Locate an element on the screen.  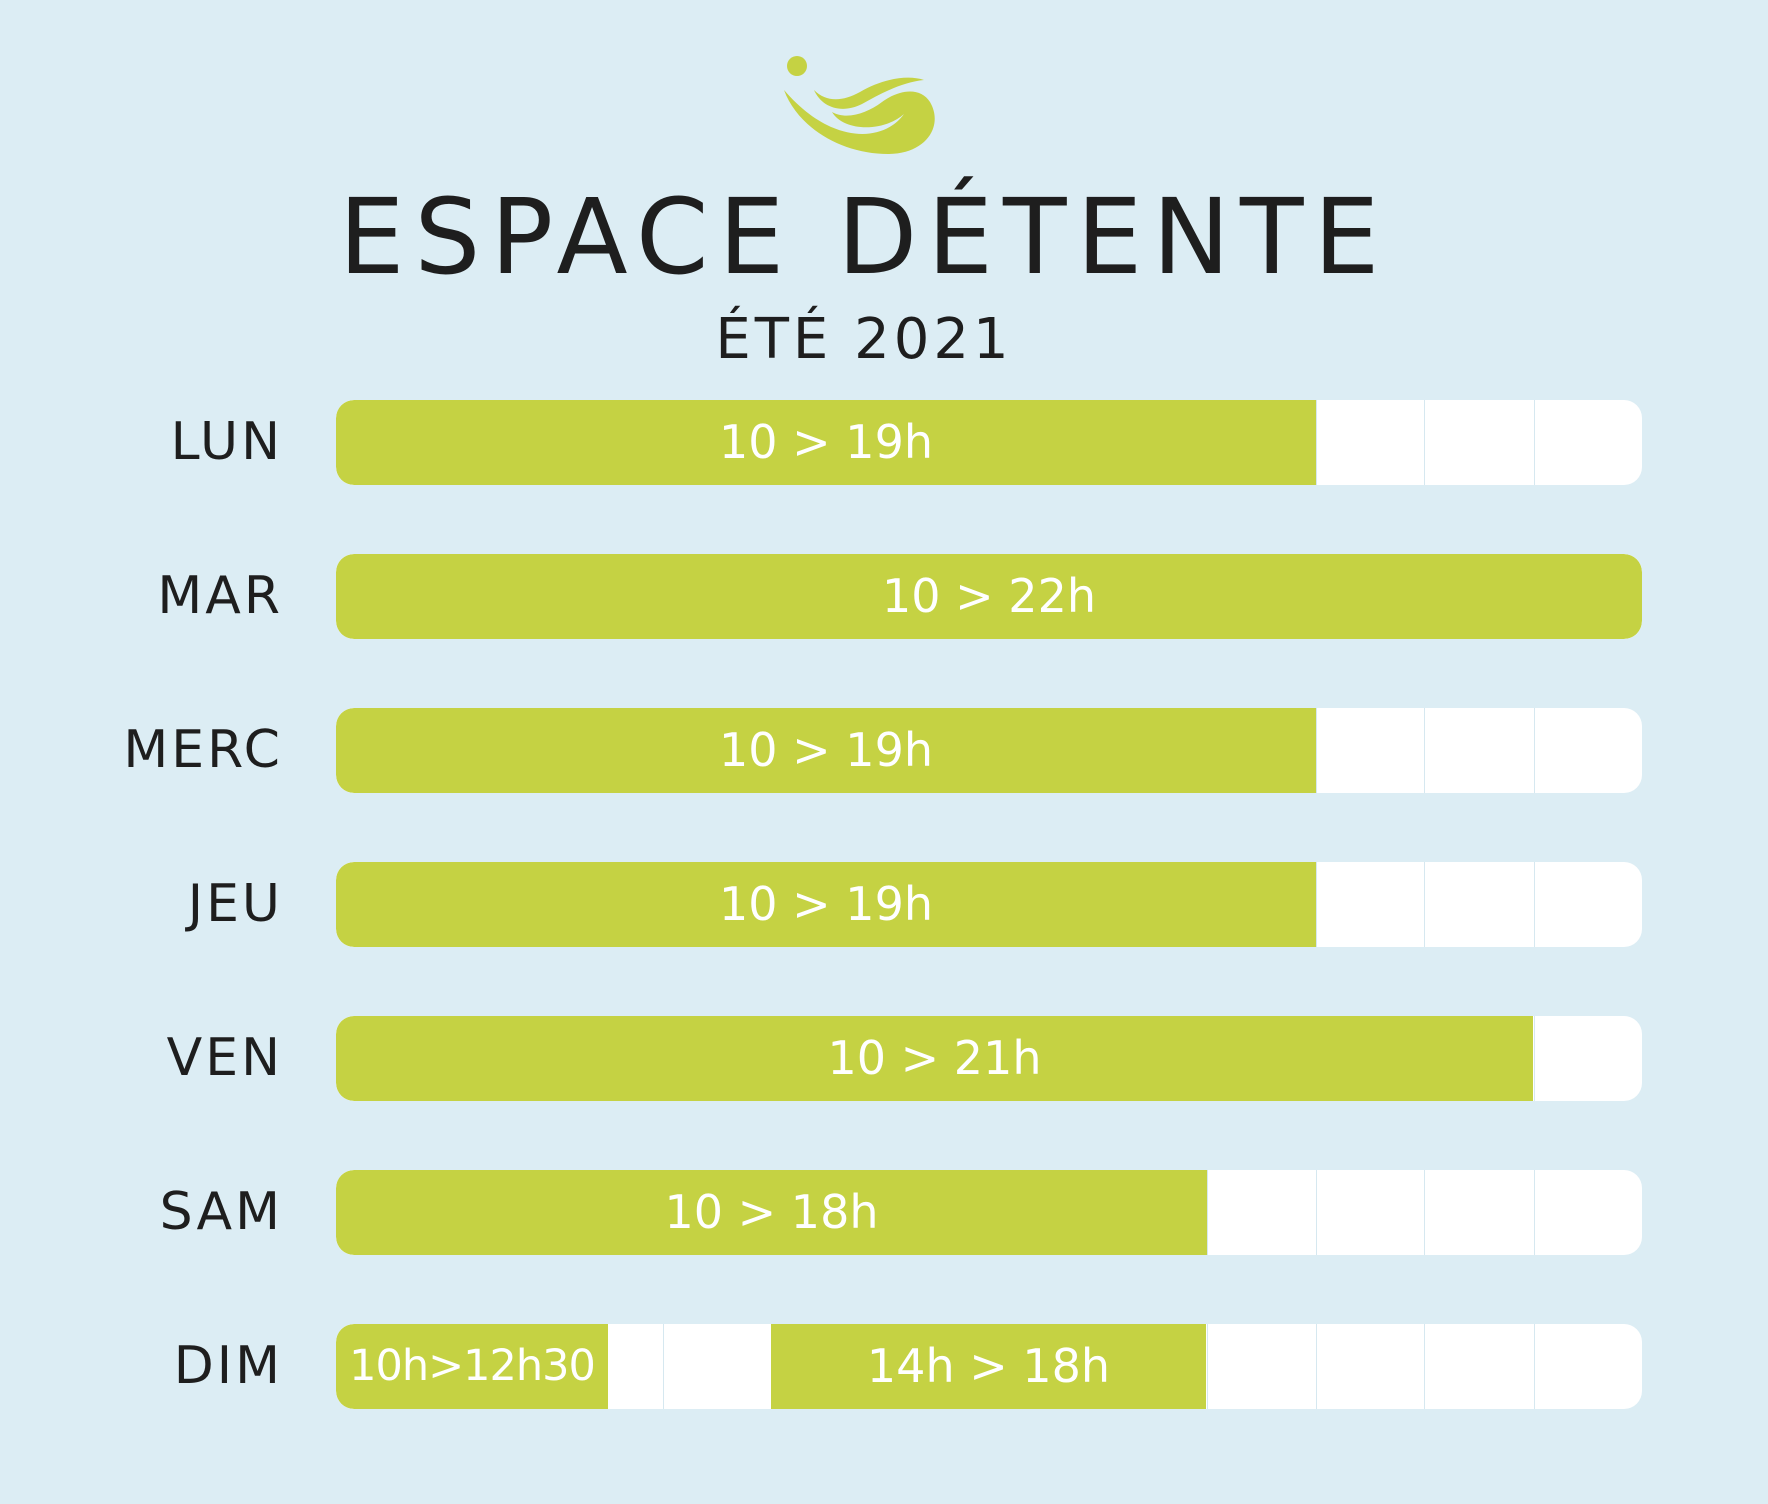
page-subtitle: ÉTÉ 2021 is located at coordinates (864, 339).